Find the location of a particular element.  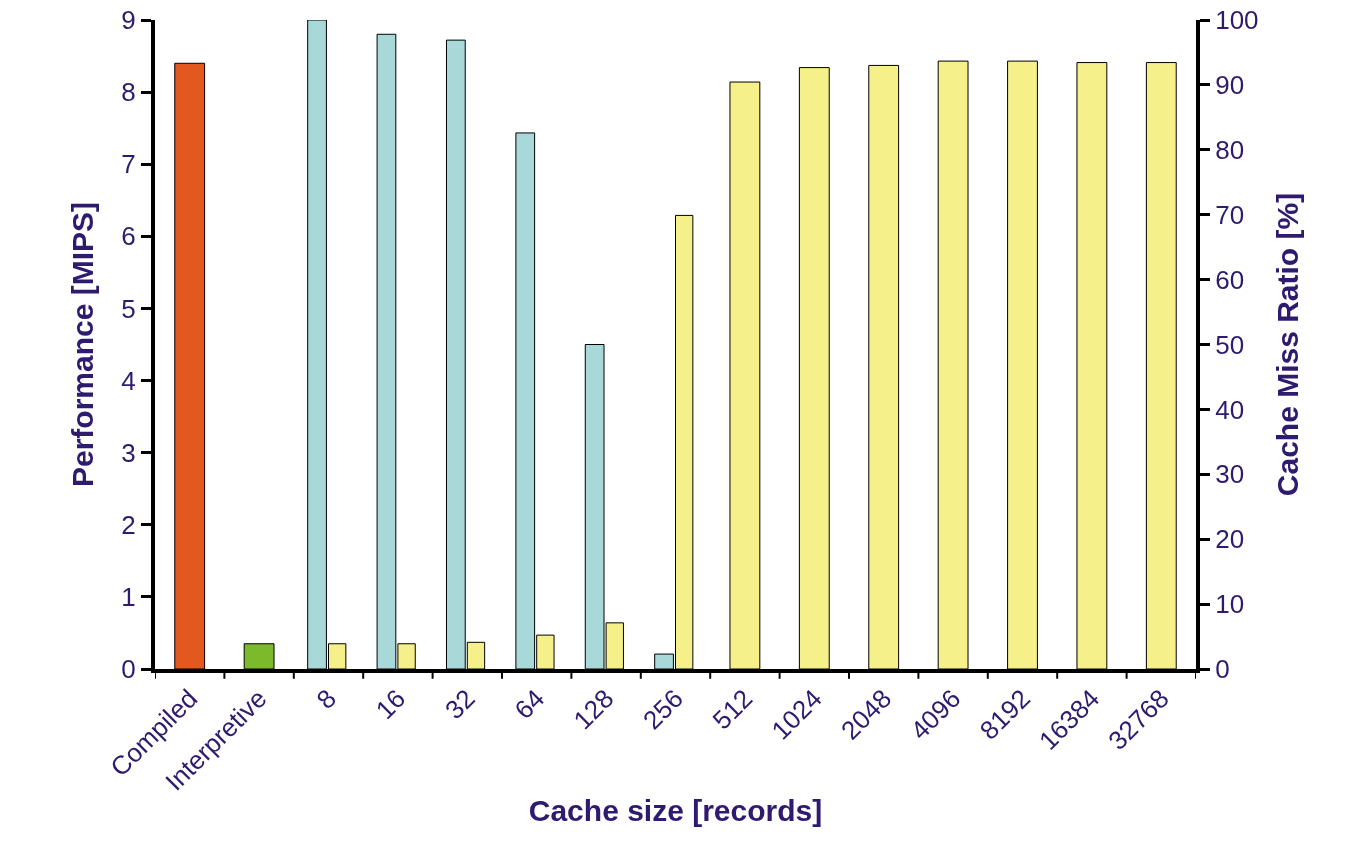

x-tick-label: 256 is located at coordinates (663, 709).